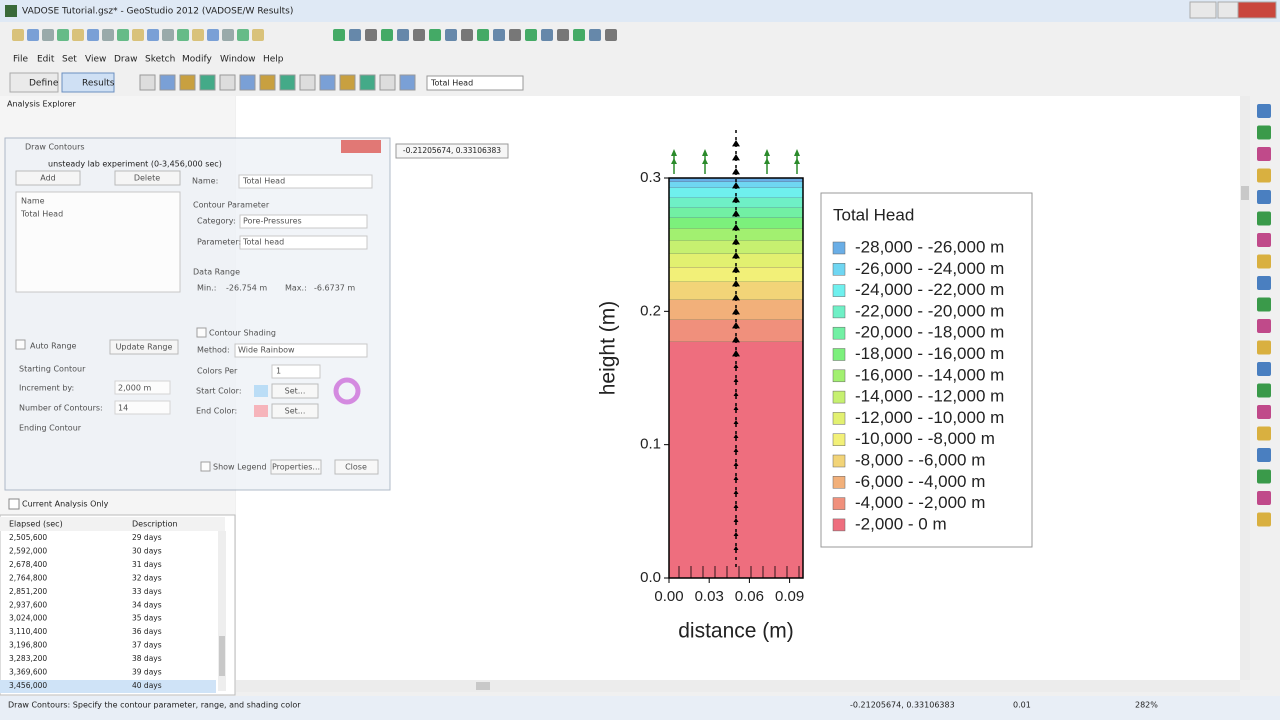  Describe the element at coordinates (147, 618) in the screenshot. I see `description-cell: 35 days` at that location.